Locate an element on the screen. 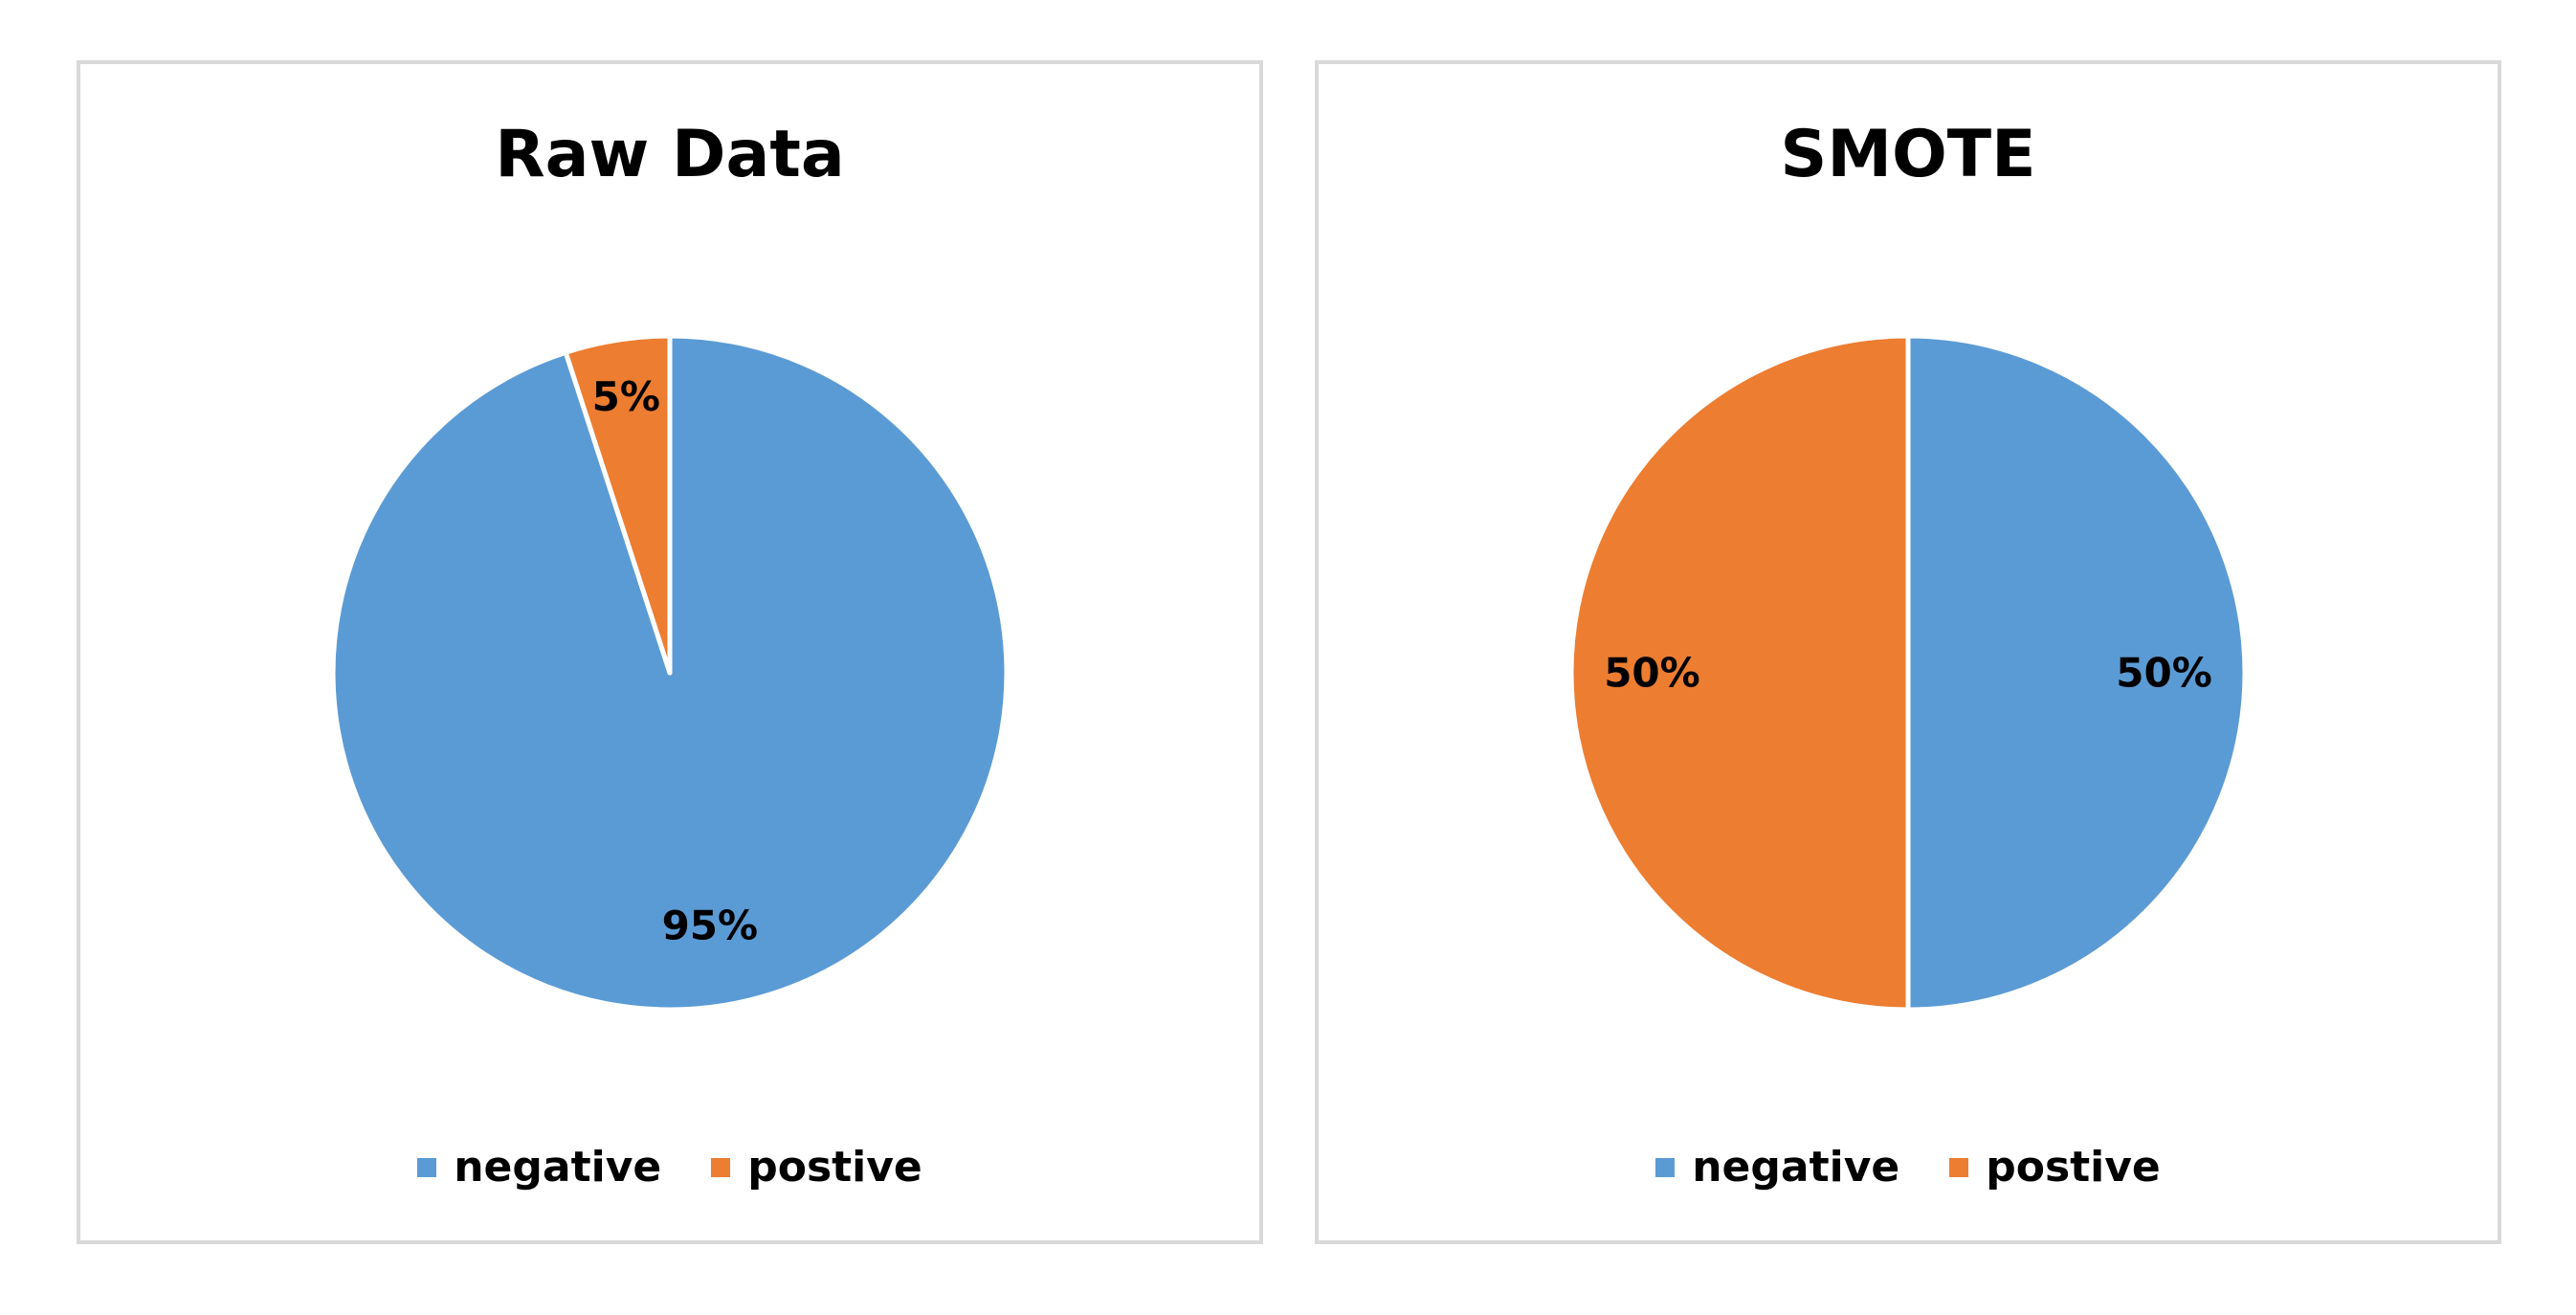  data-label-postive: 50% is located at coordinates (1652, 673).